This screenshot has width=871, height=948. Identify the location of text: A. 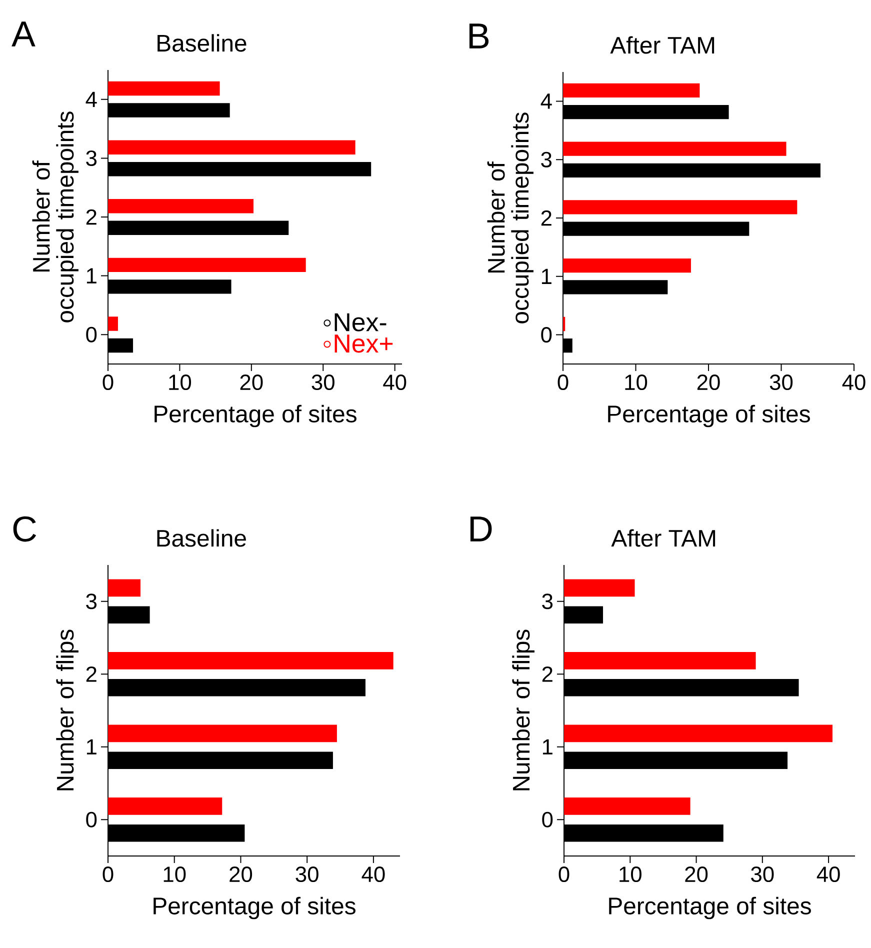
(24, 34).